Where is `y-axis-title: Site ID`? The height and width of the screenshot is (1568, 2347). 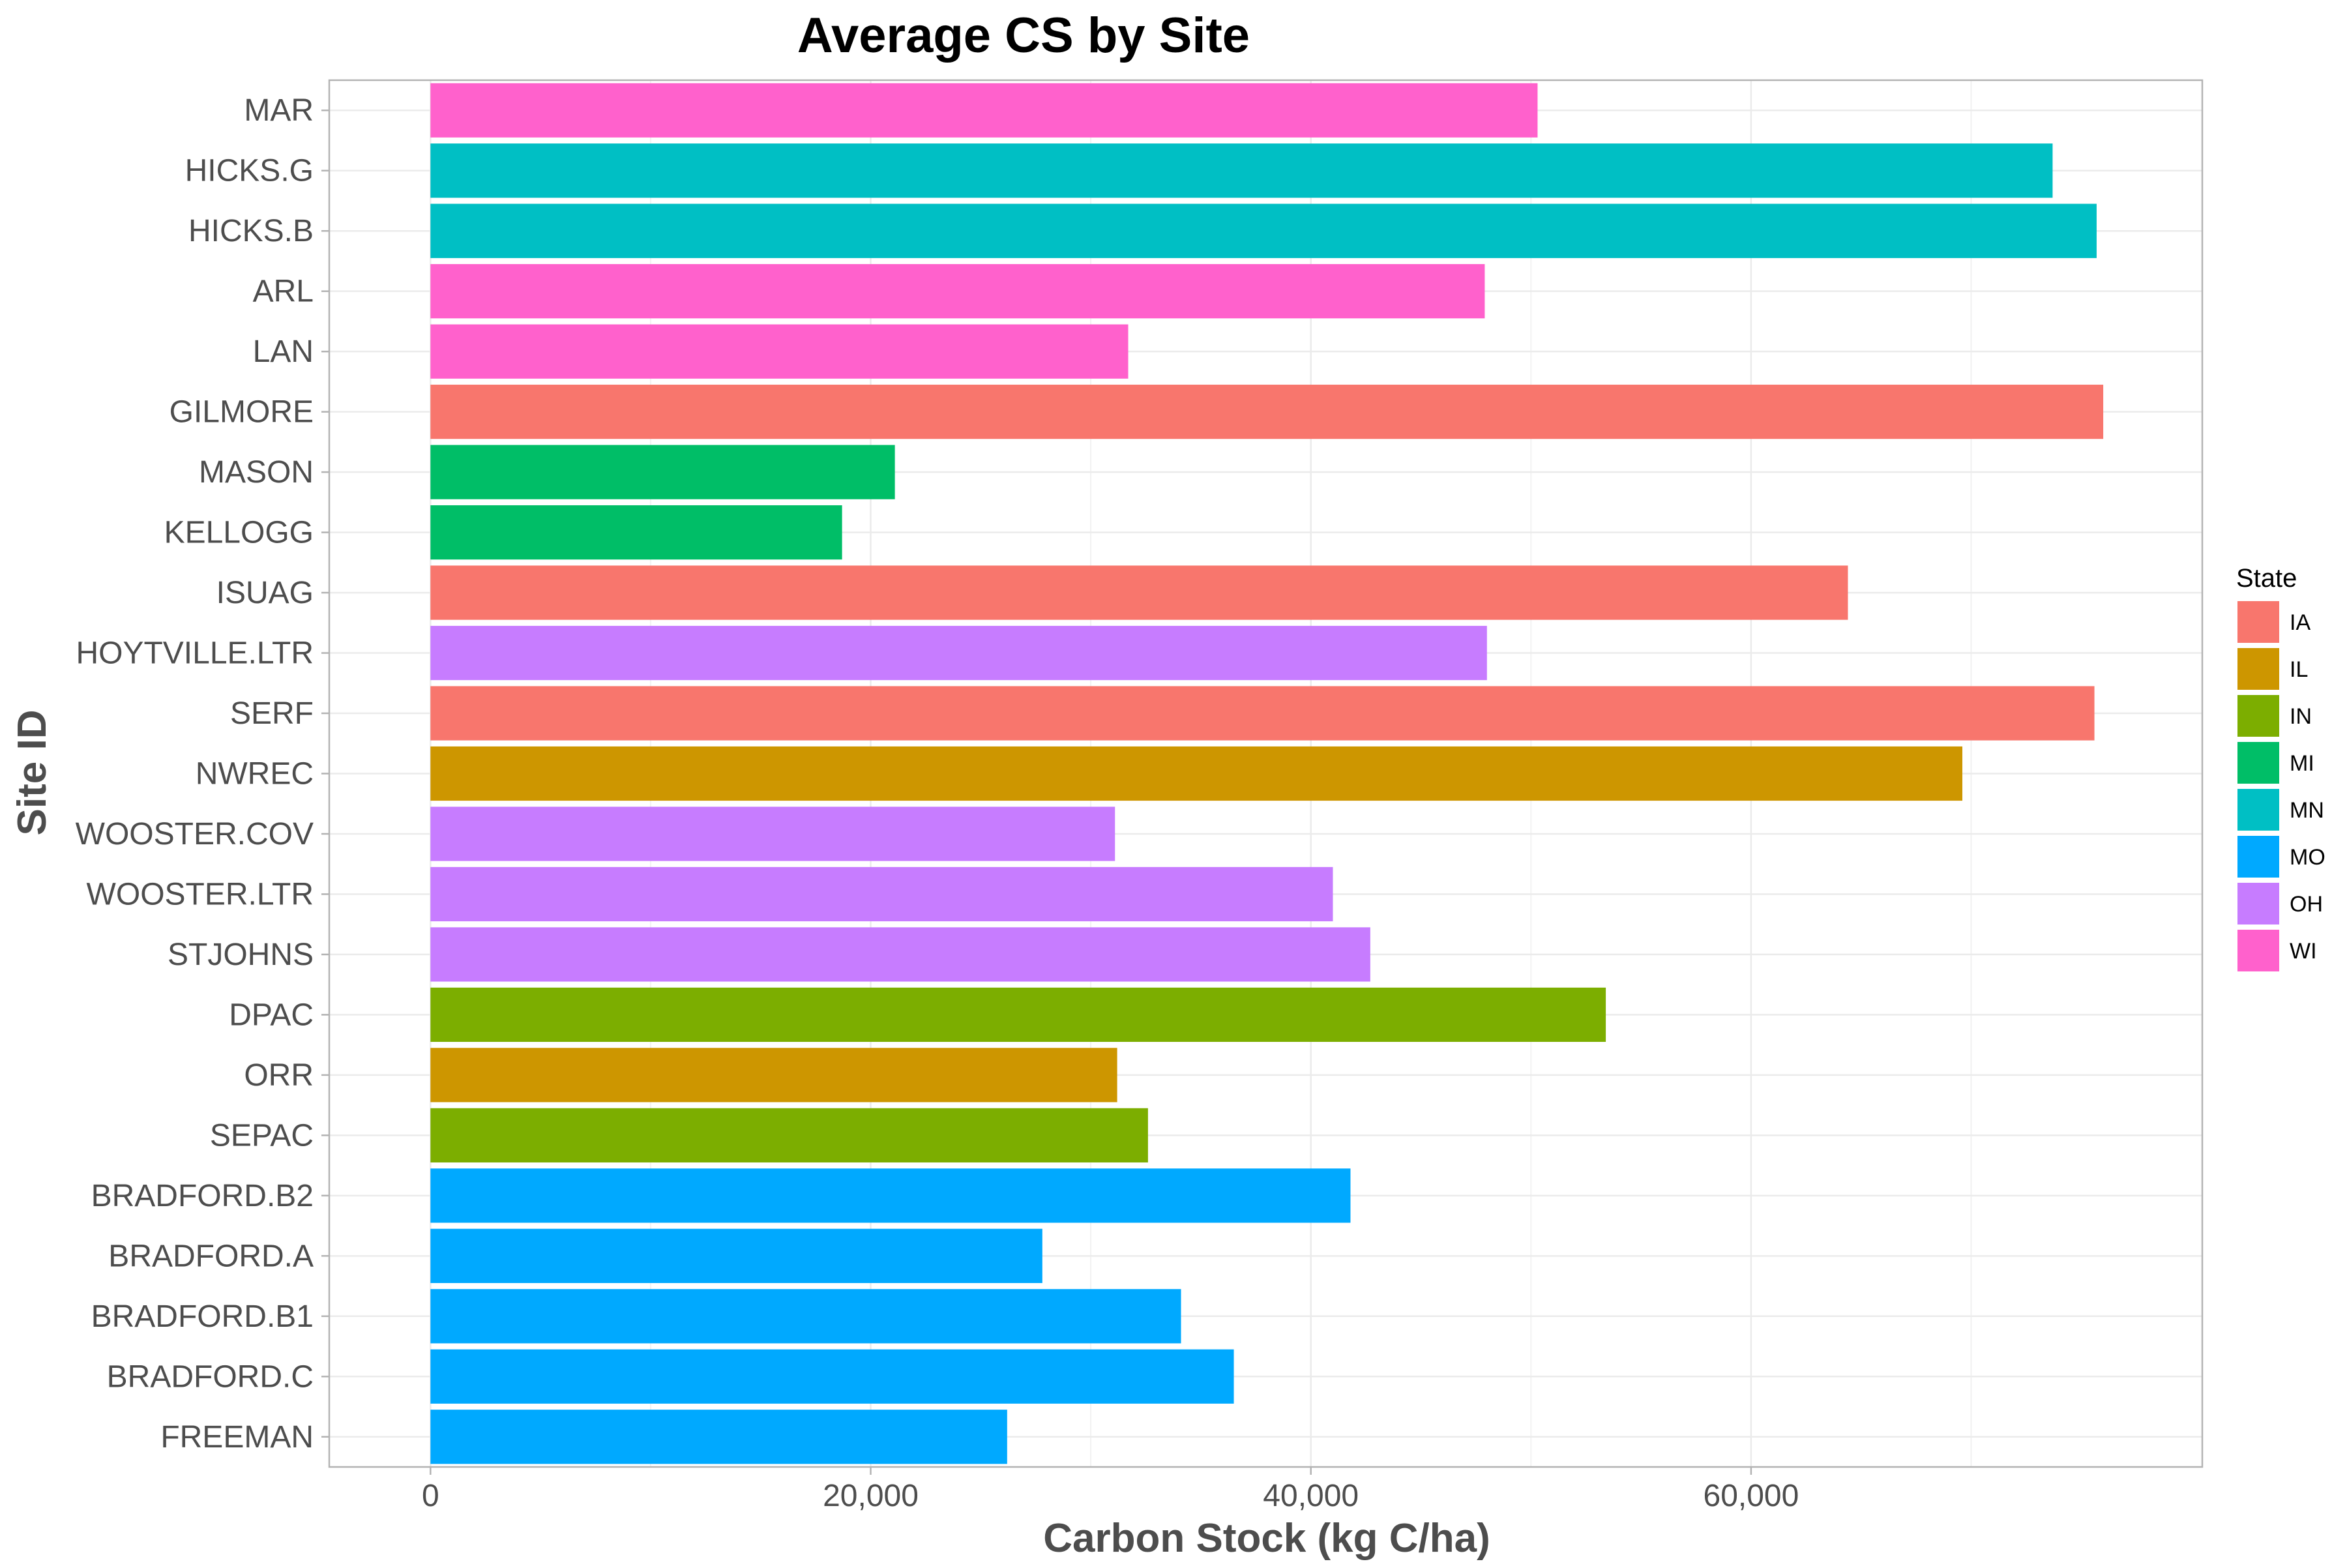
y-axis-title: Site ID is located at coordinates (32, 773).